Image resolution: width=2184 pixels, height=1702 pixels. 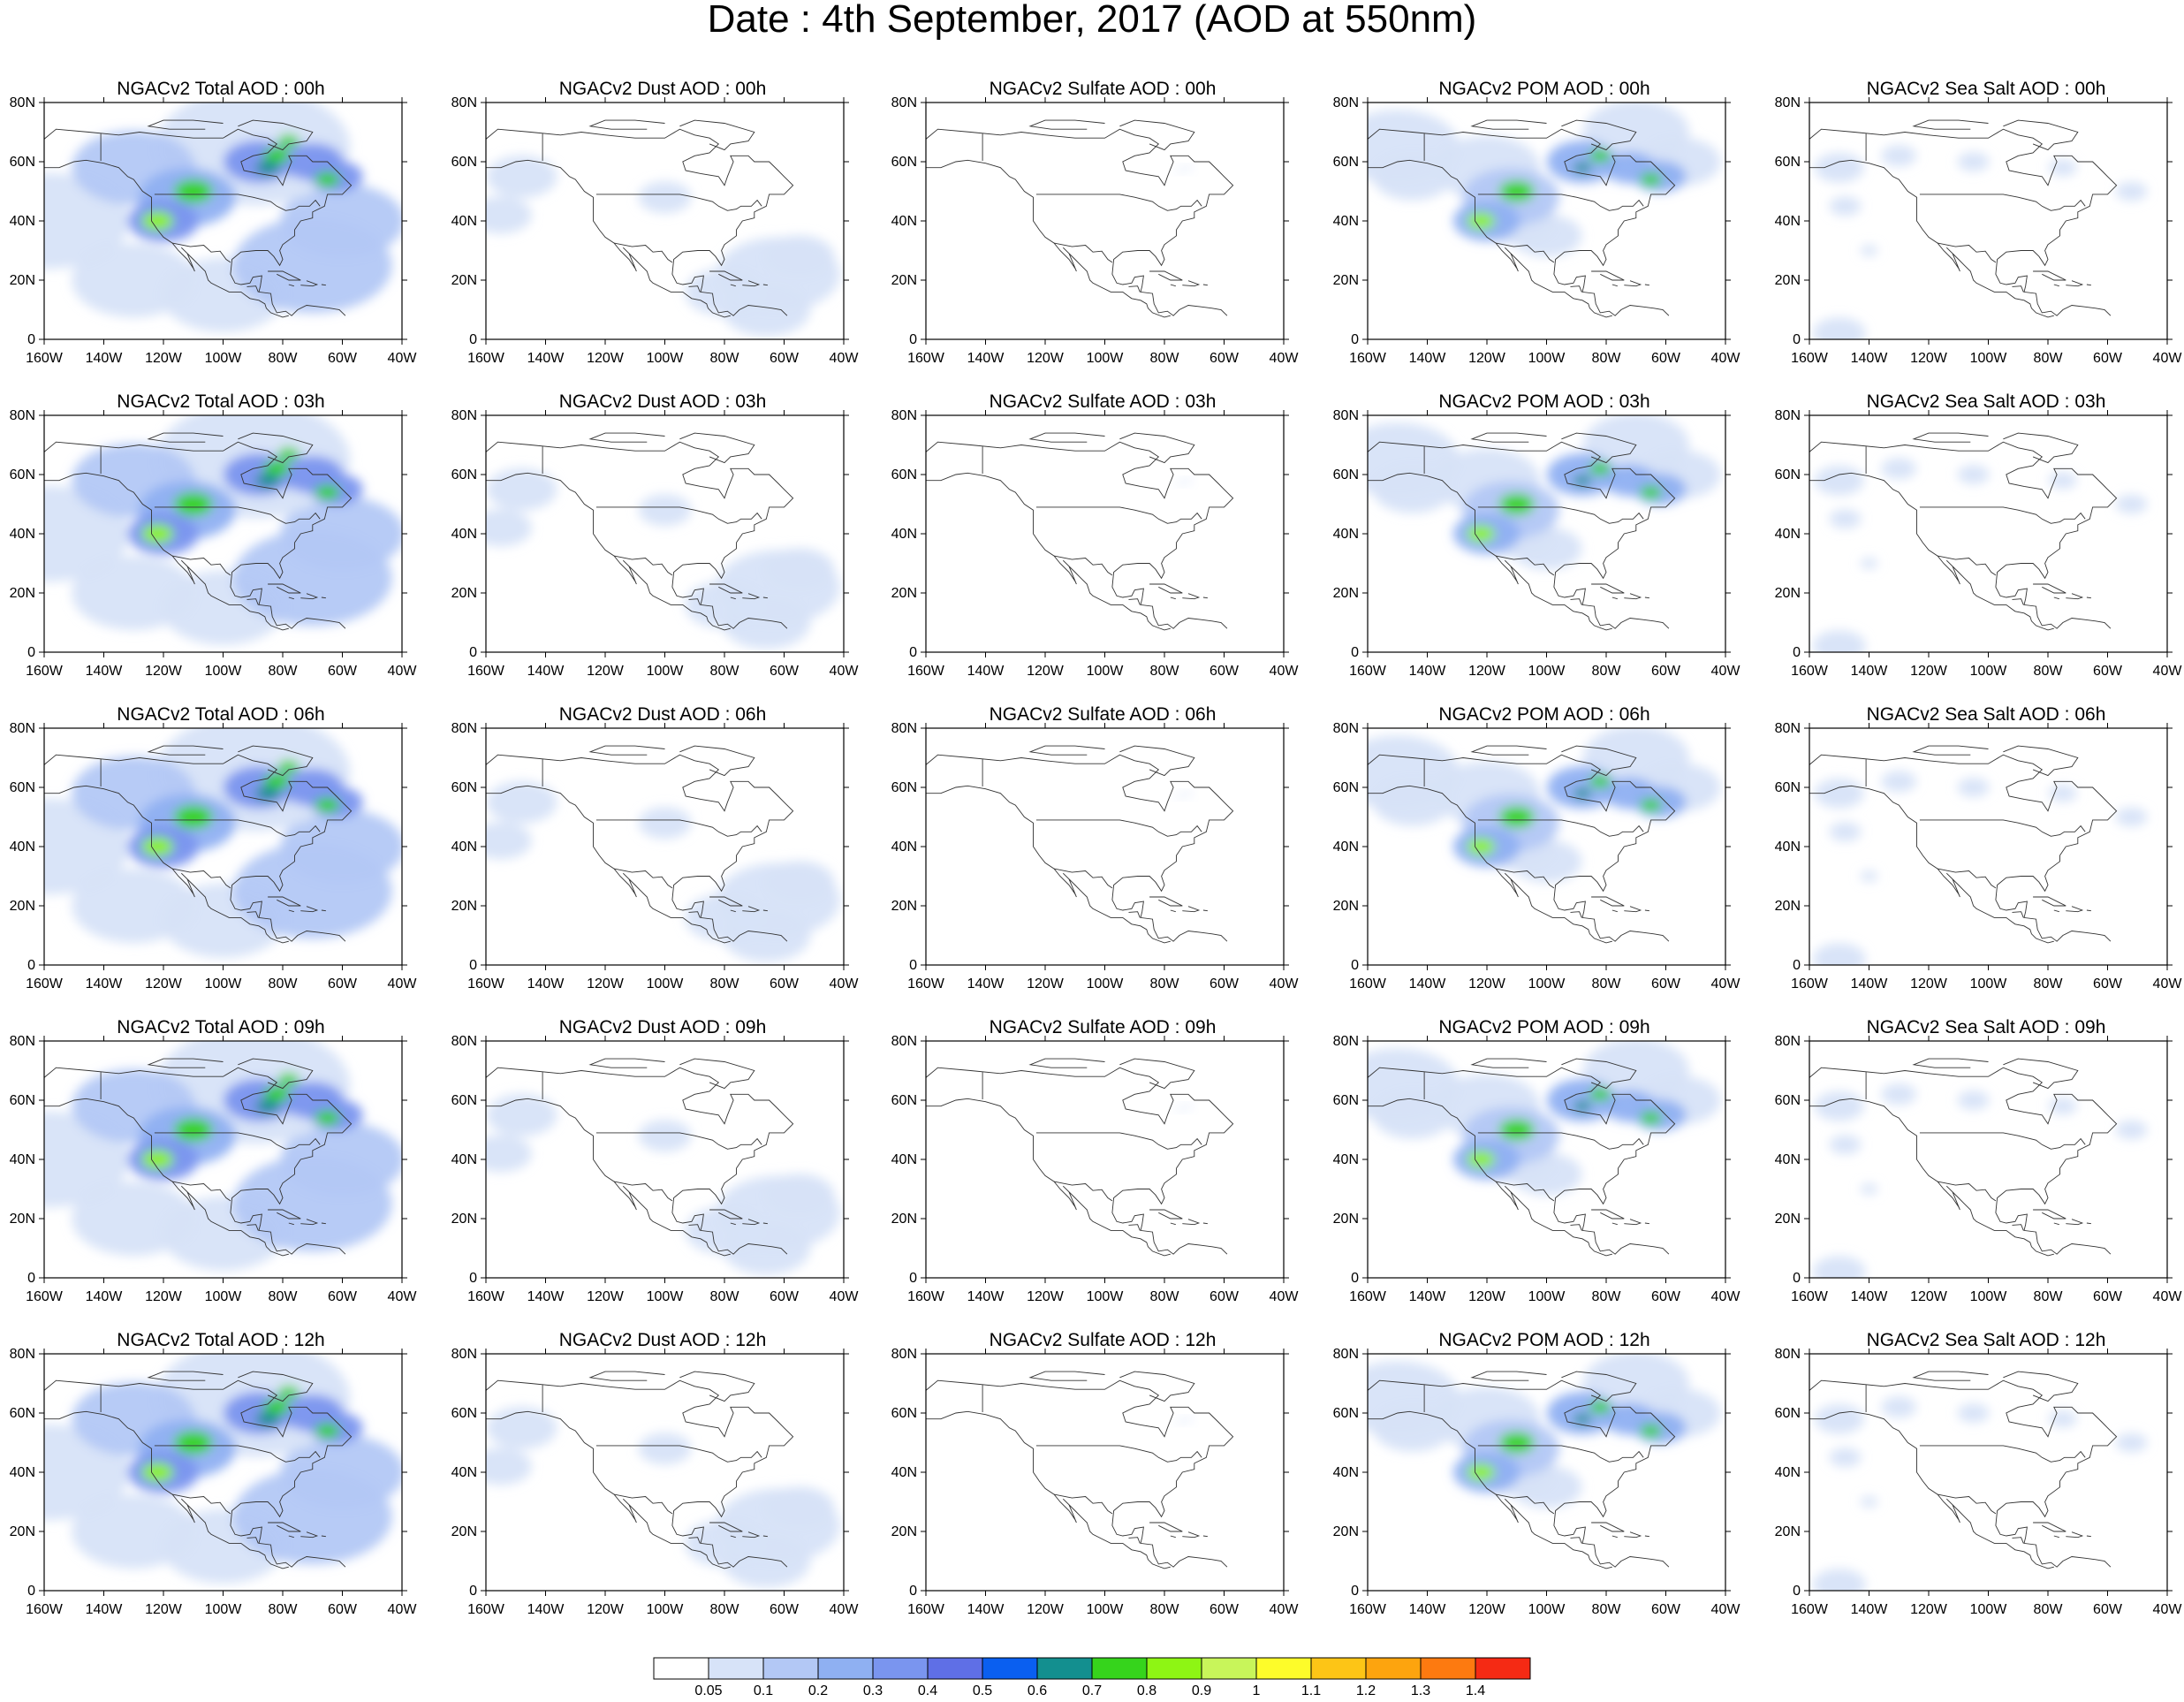 I want to click on panel-title: NGACv2 Dust AOD : 09h, so click(x=662, y=1027).